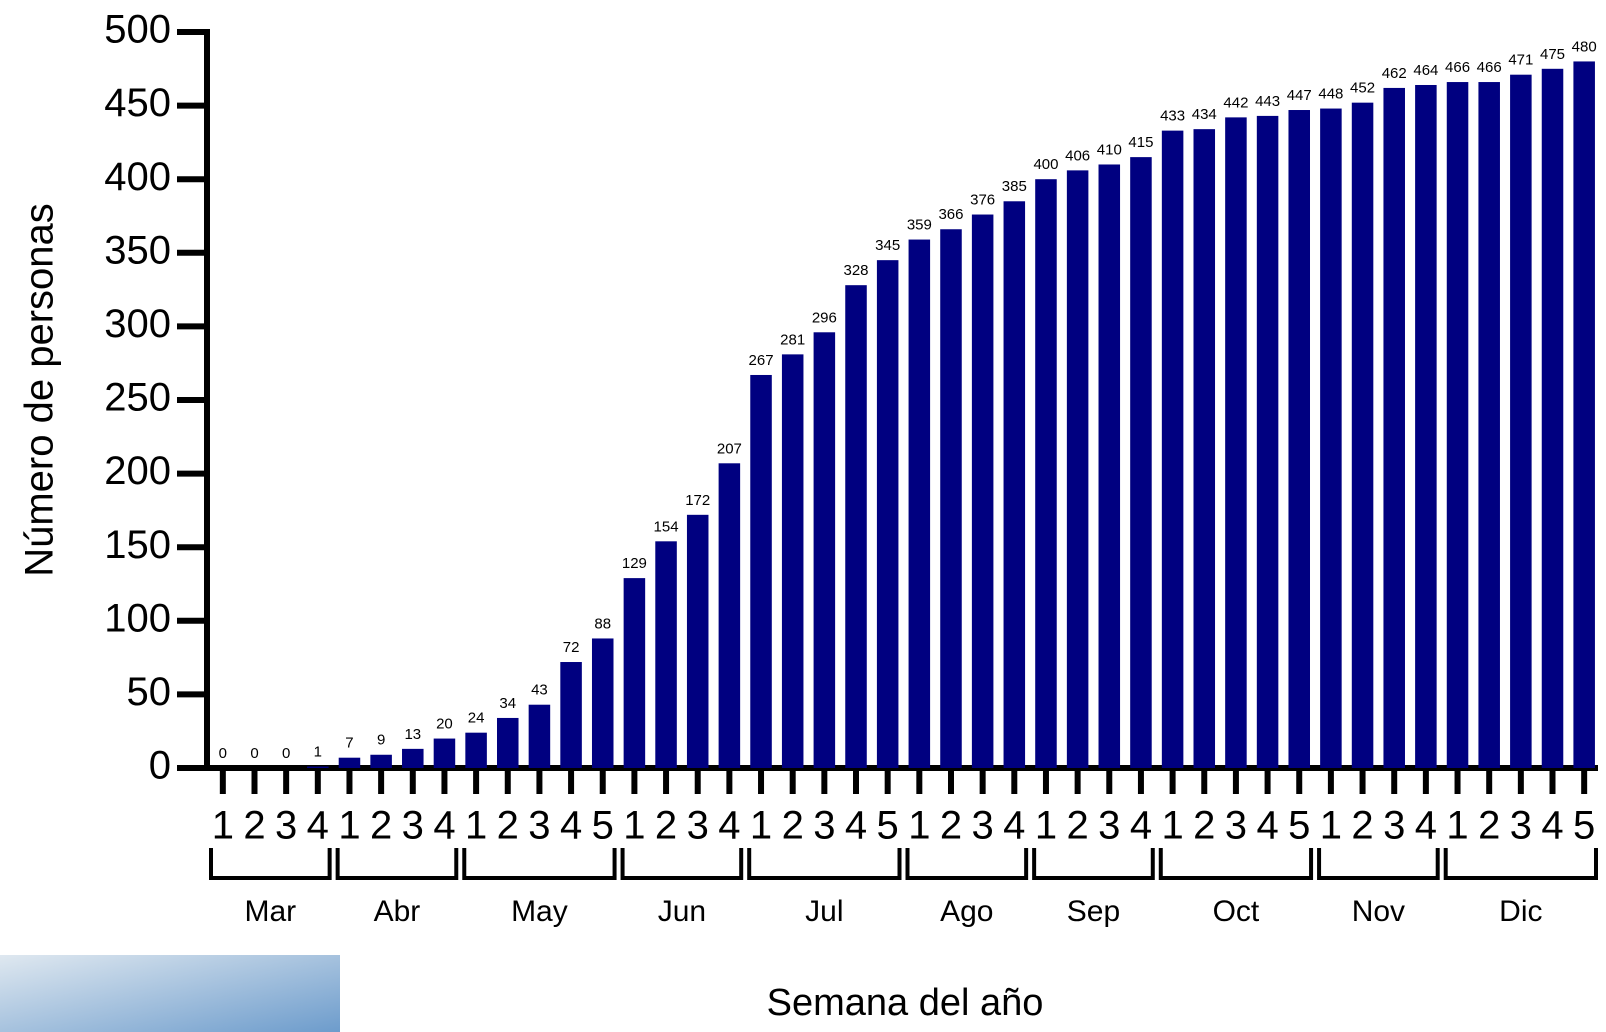  Describe the element at coordinates (1077, 155) in the screenshot. I see `value-label: 406` at that location.